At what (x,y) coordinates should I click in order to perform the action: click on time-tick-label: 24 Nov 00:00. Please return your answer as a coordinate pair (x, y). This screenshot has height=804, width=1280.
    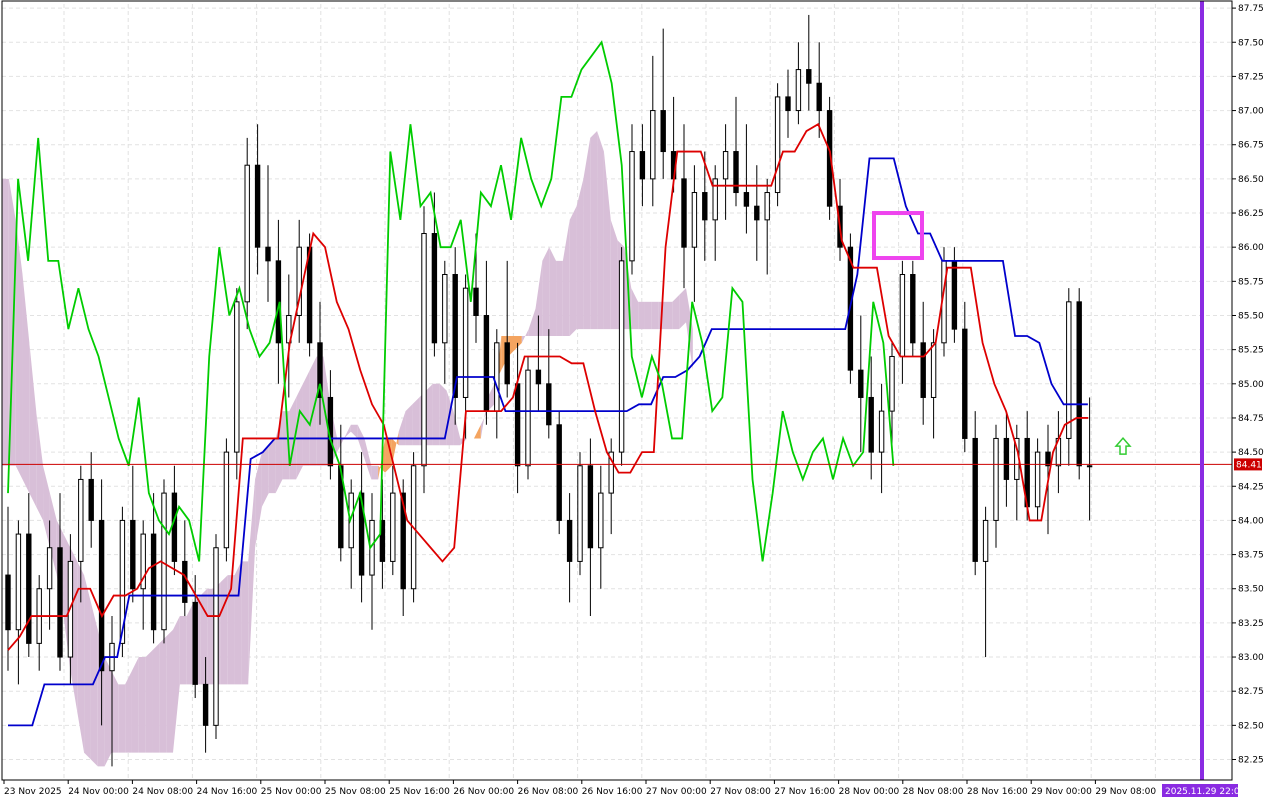
    Looking at the image, I should click on (98, 792).